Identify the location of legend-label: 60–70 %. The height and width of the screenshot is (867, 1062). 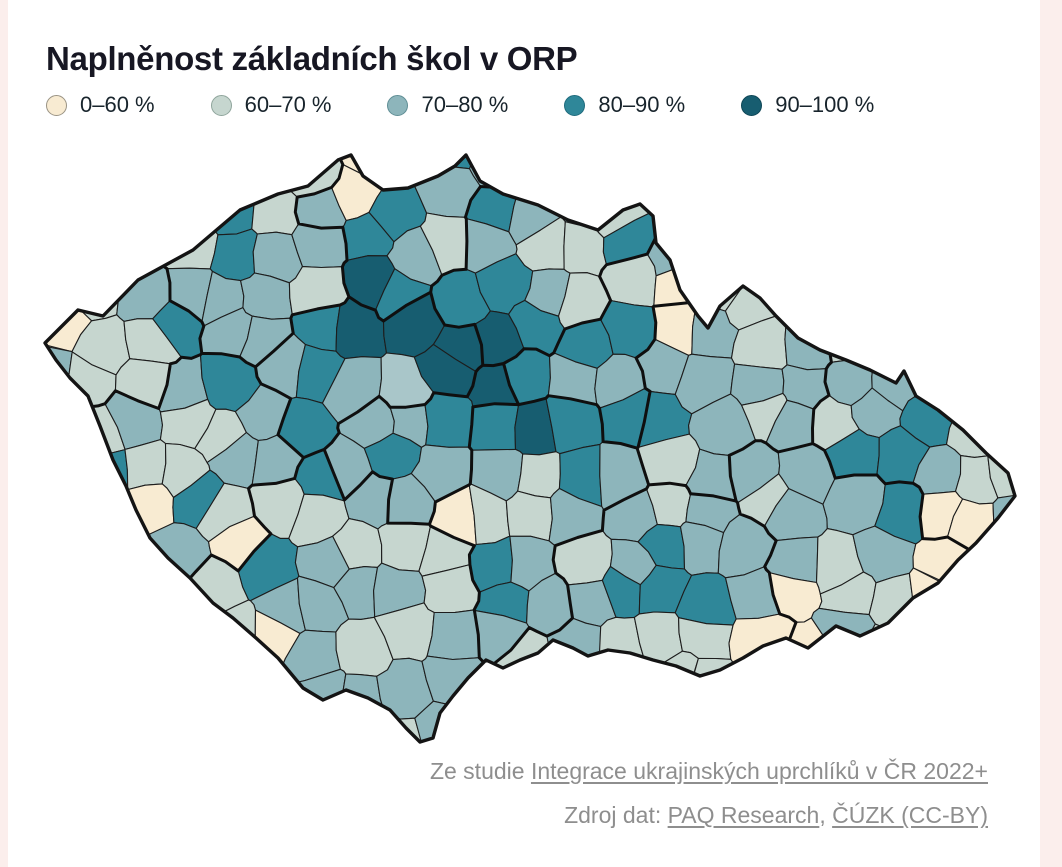
(288, 104).